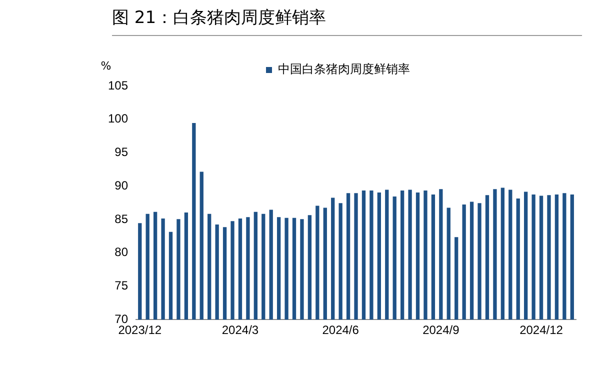 The width and height of the screenshot is (594, 385). I want to click on y-tick-label: 95, so click(121, 152).